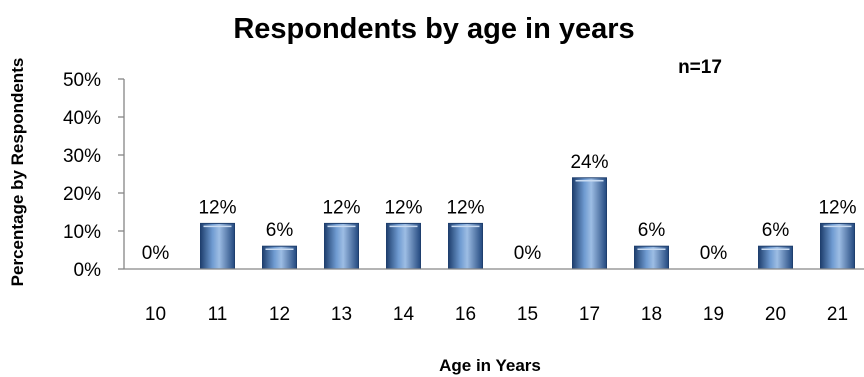  What do you see at coordinates (82, 232) in the screenshot?
I see `y-tick-label: 10%` at bounding box center [82, 232].